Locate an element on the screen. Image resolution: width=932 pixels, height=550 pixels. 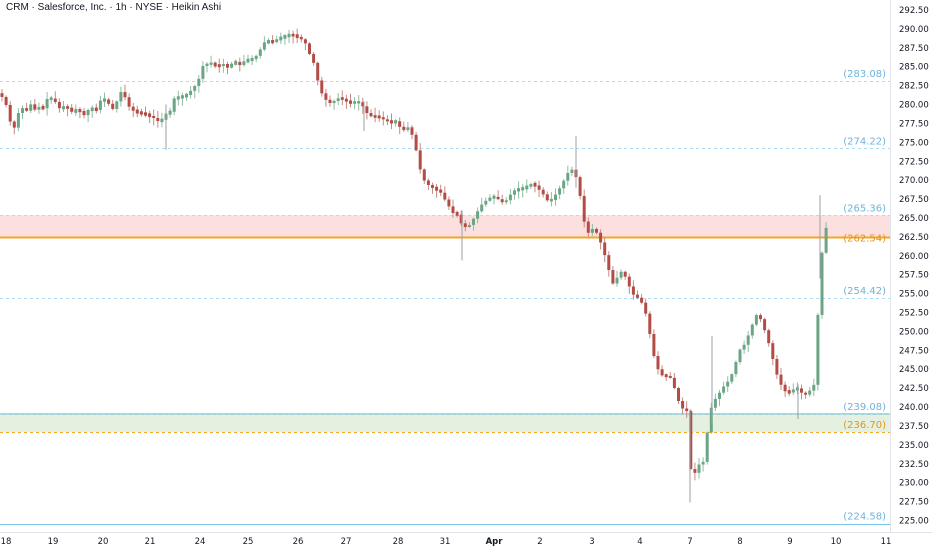
time-tick-label: 10 is located at coordinates (836, 542).